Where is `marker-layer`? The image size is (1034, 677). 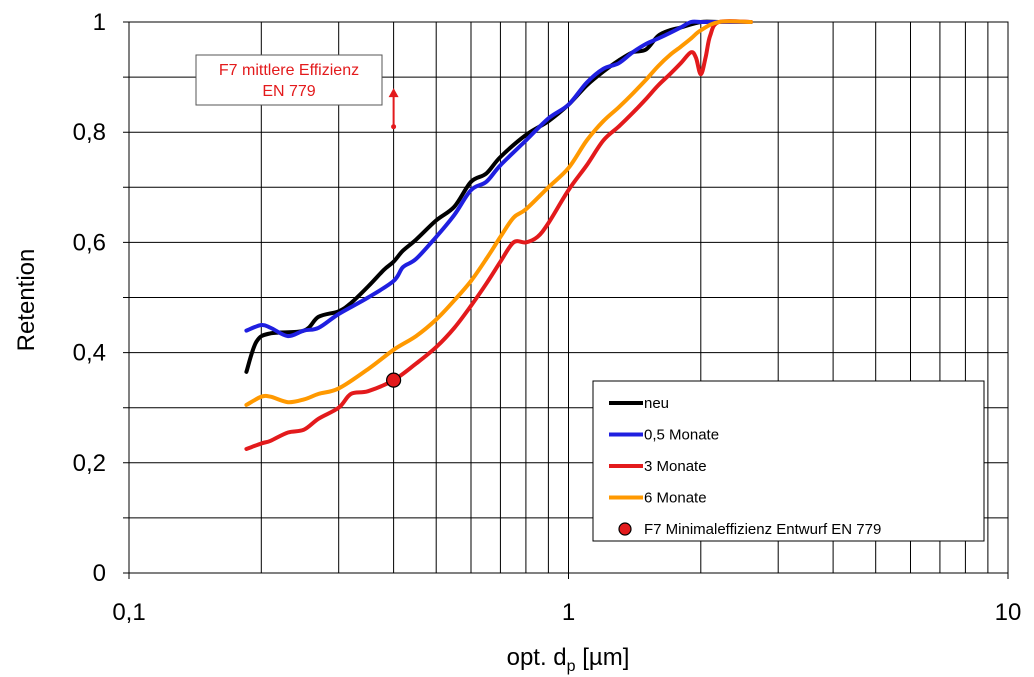 marker-layer is located at coordinates (394, 380).